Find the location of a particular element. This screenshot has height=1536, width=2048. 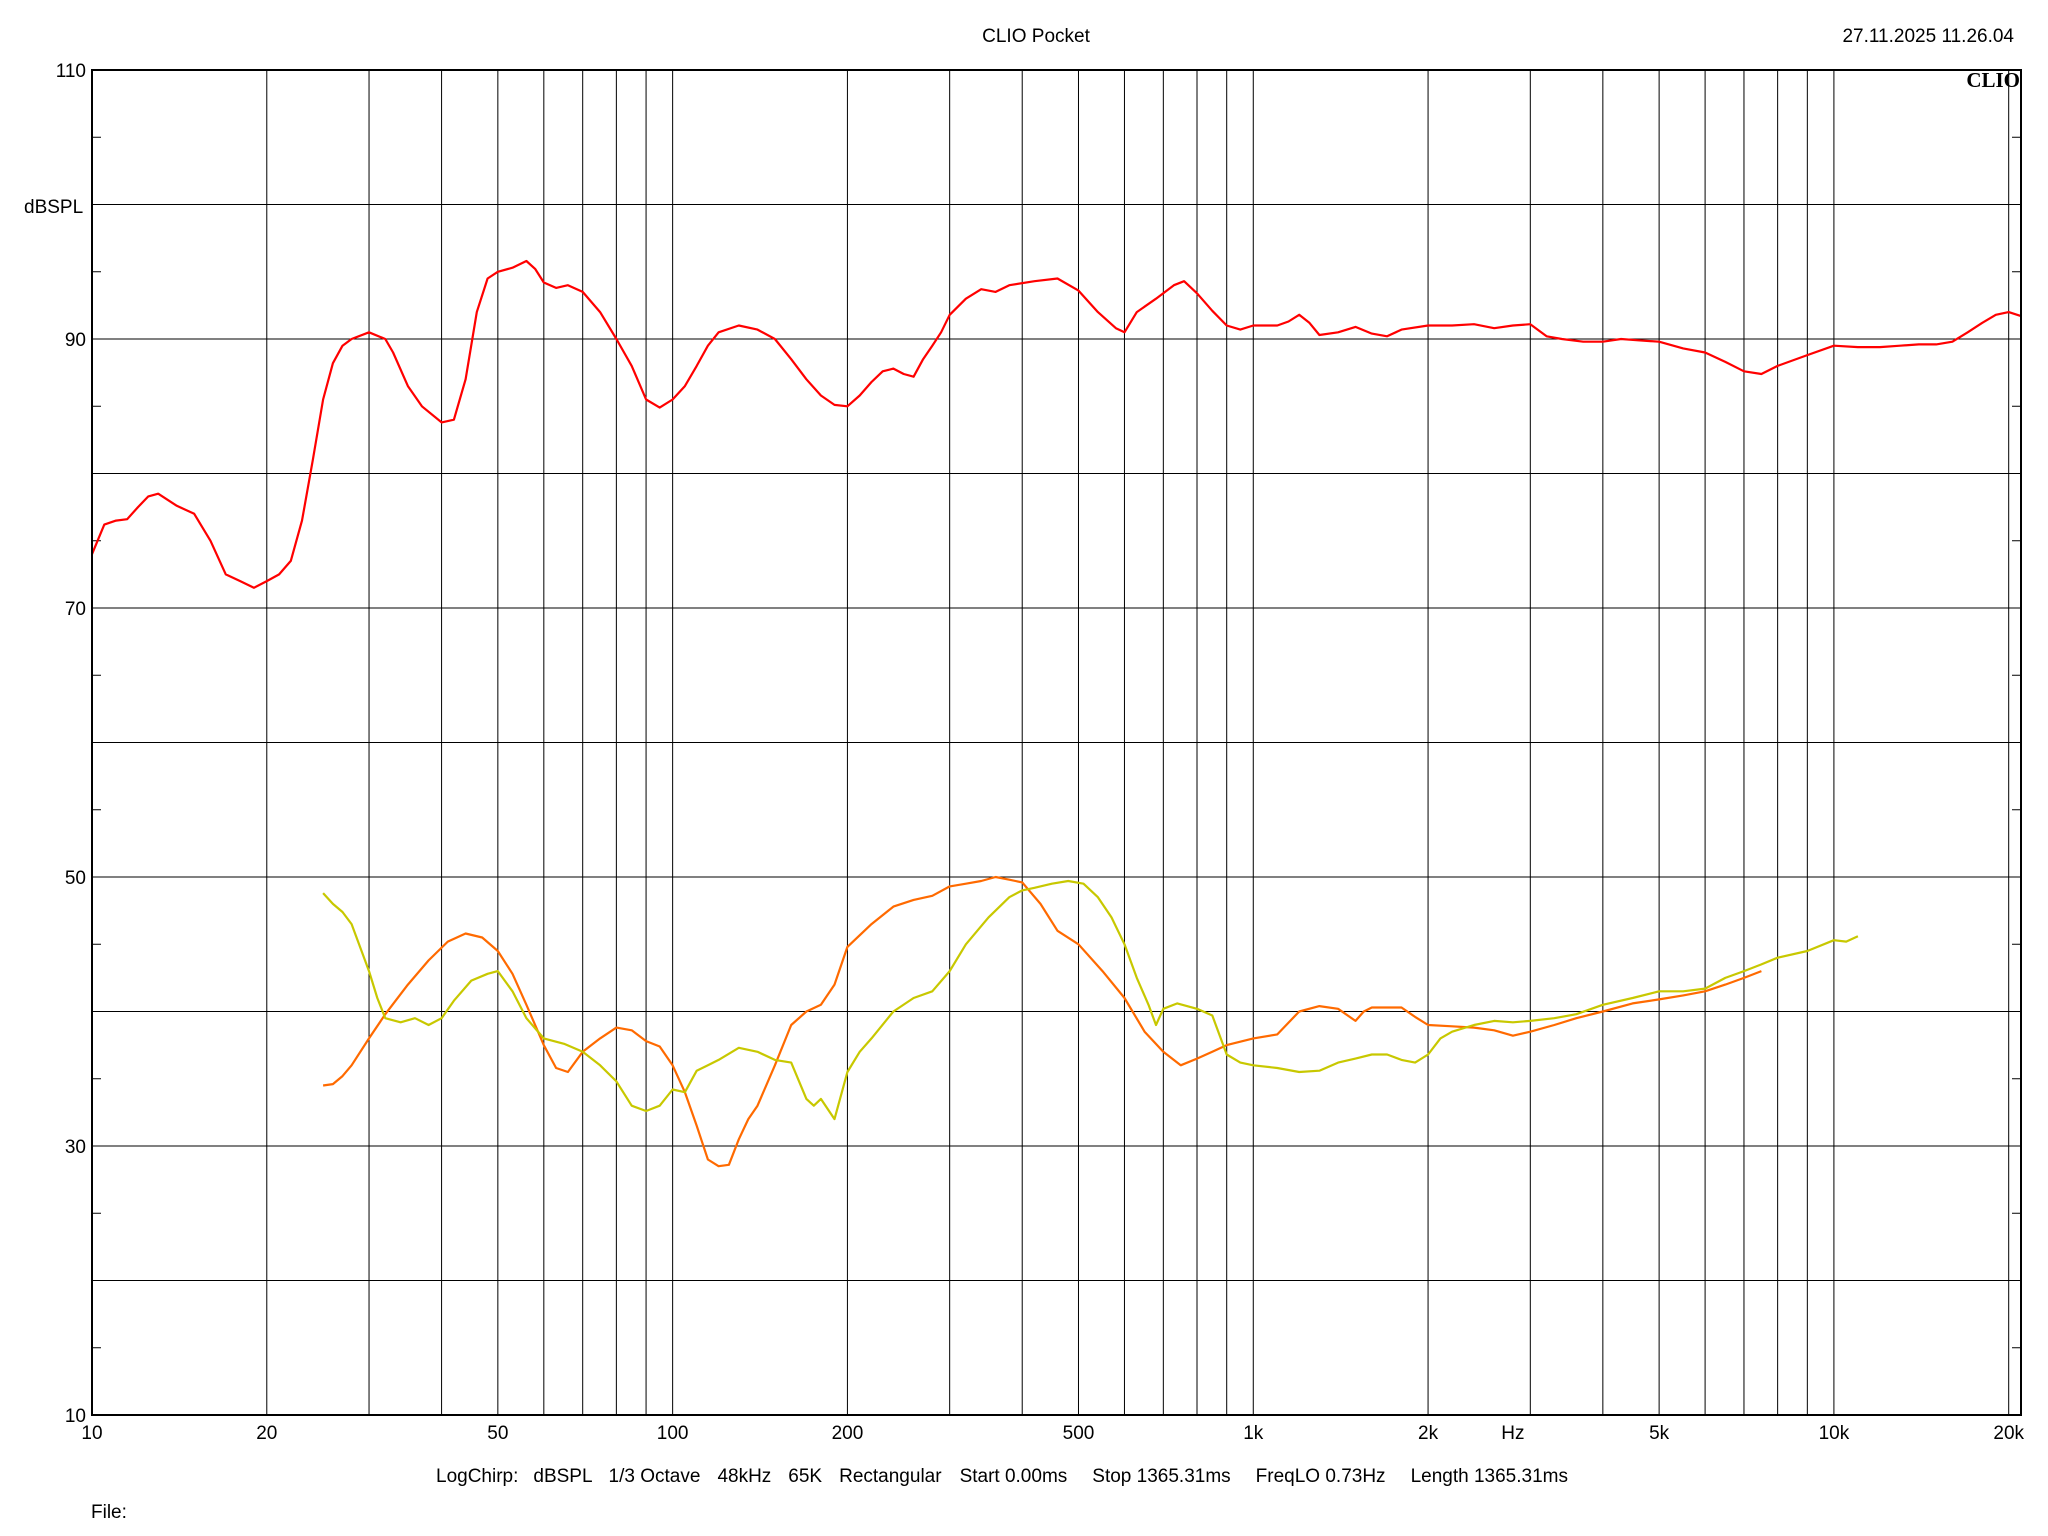

y-tick-label: 10 is located at coordinates (75, 1416).